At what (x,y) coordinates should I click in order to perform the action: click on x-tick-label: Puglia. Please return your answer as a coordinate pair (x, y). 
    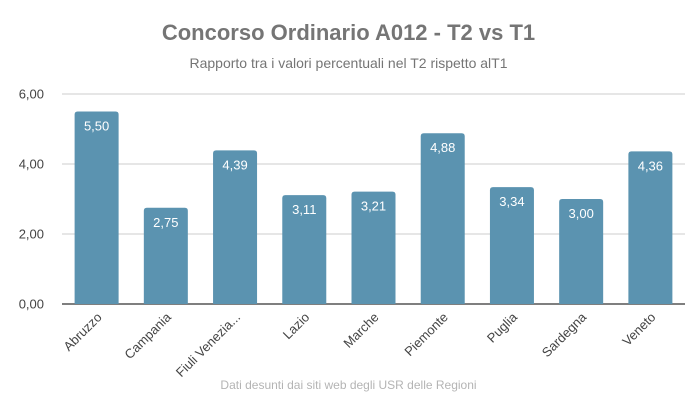
    Looking at the image, I should click on (502, 327).